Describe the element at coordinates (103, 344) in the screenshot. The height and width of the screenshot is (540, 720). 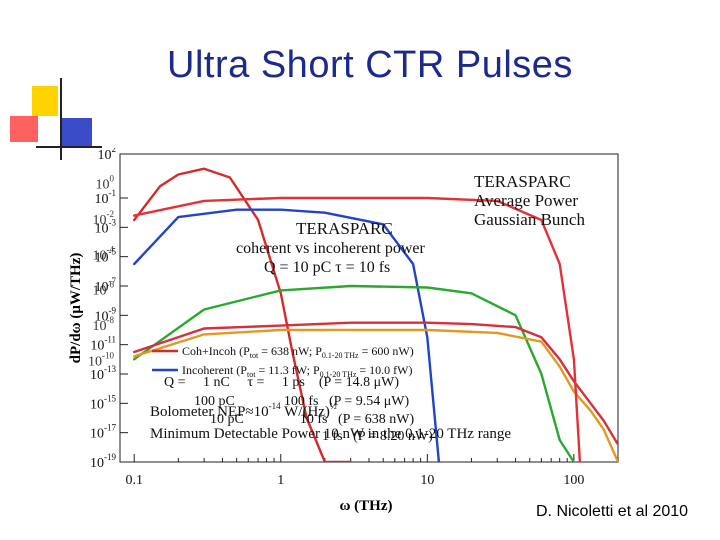
I see `y-tick-label: 10⁻¹¹` at that location.